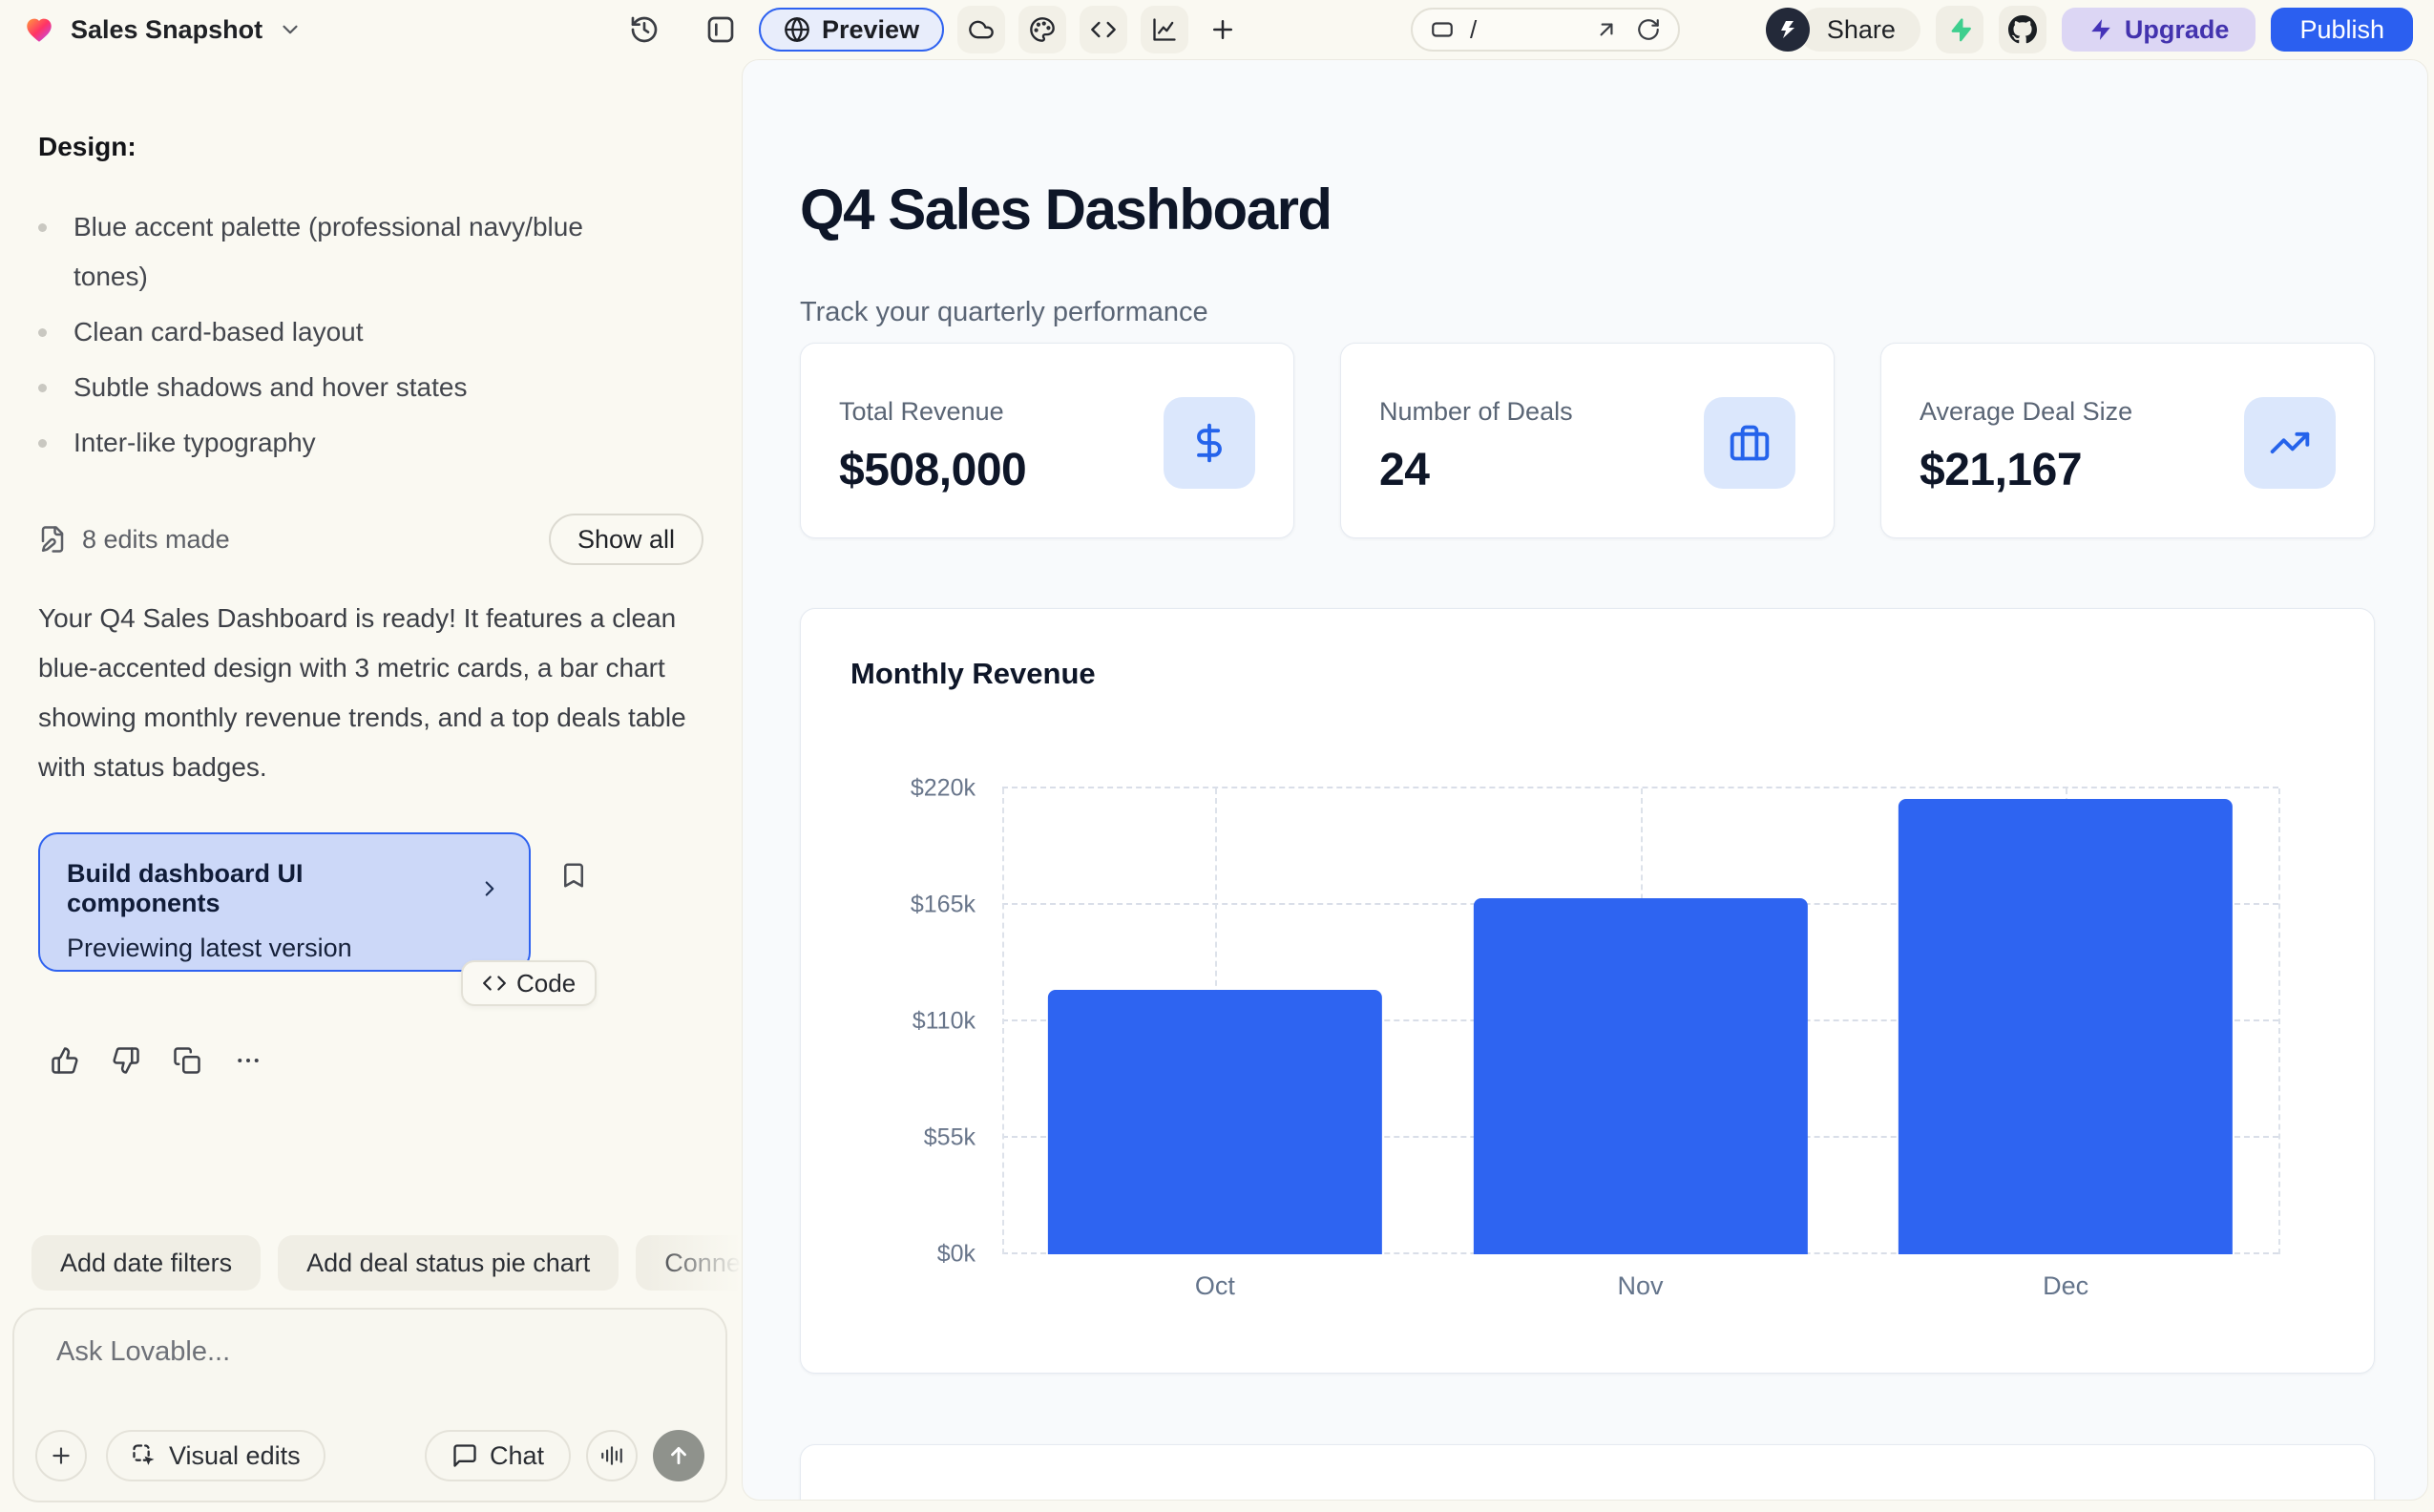 The image size is (2434, 1512). I want to click on chart-line-icon, so click(1165, 29).